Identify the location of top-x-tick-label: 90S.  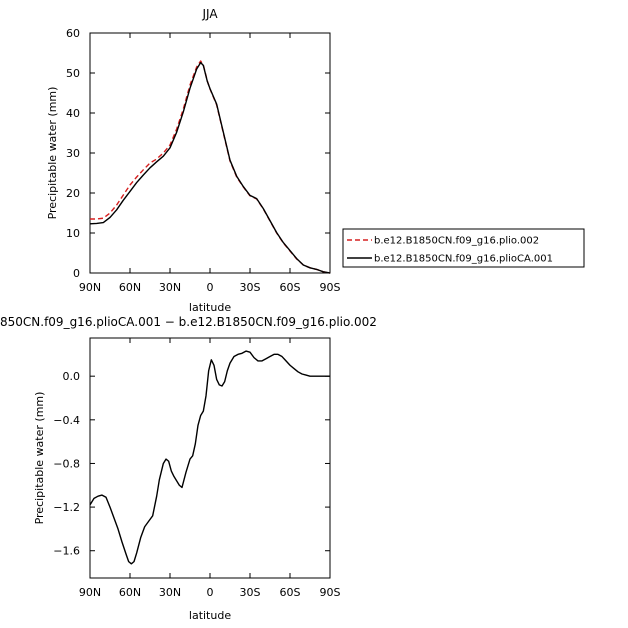
(330, 287).